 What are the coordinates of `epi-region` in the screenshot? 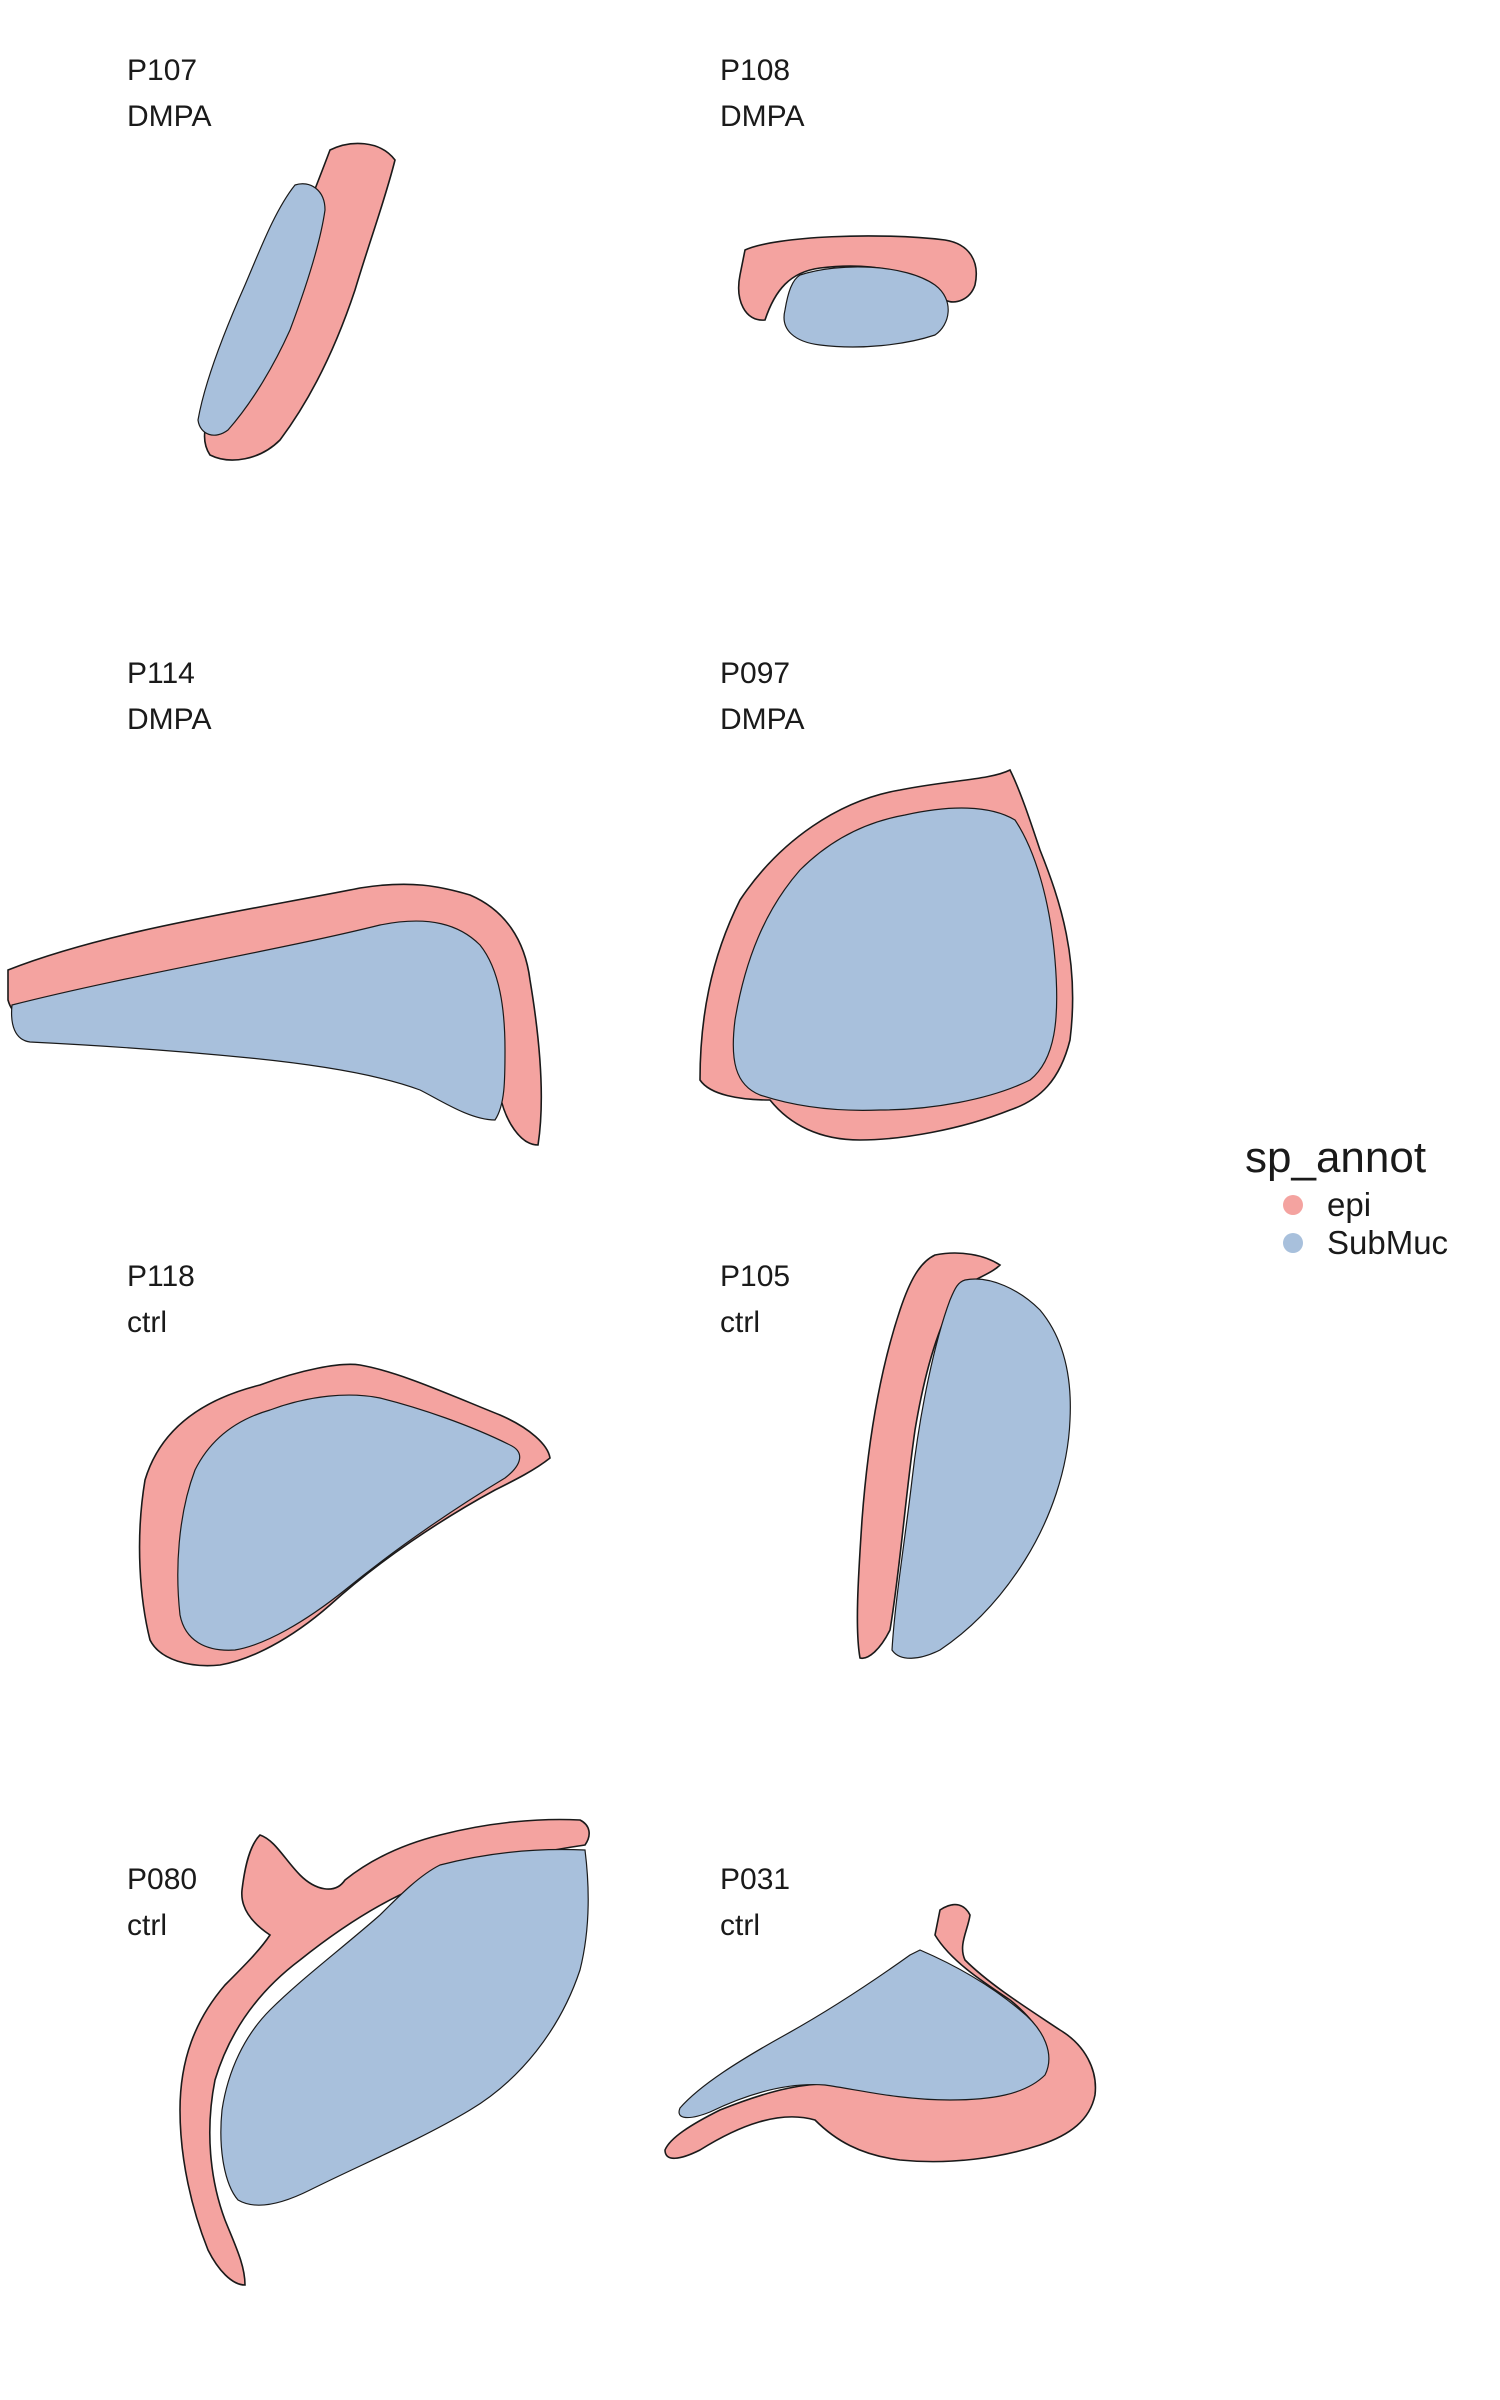 It's located at (384, 2052).